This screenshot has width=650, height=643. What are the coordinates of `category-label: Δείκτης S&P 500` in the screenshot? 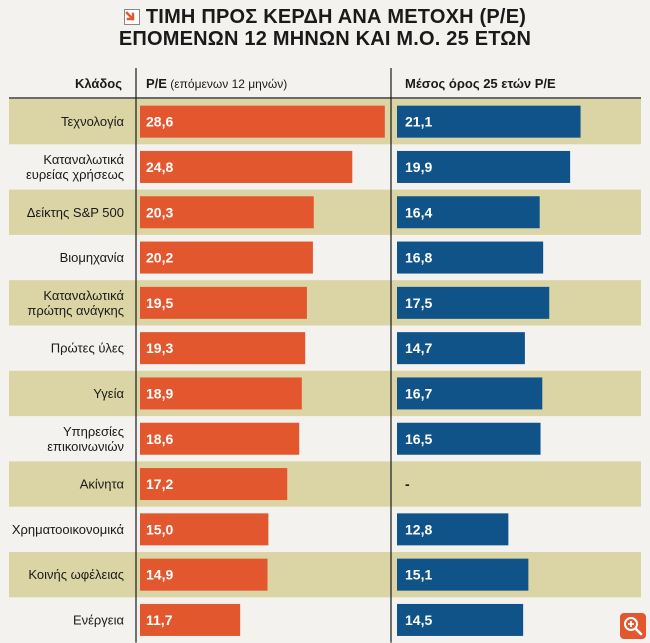 It's located at (75, 212).